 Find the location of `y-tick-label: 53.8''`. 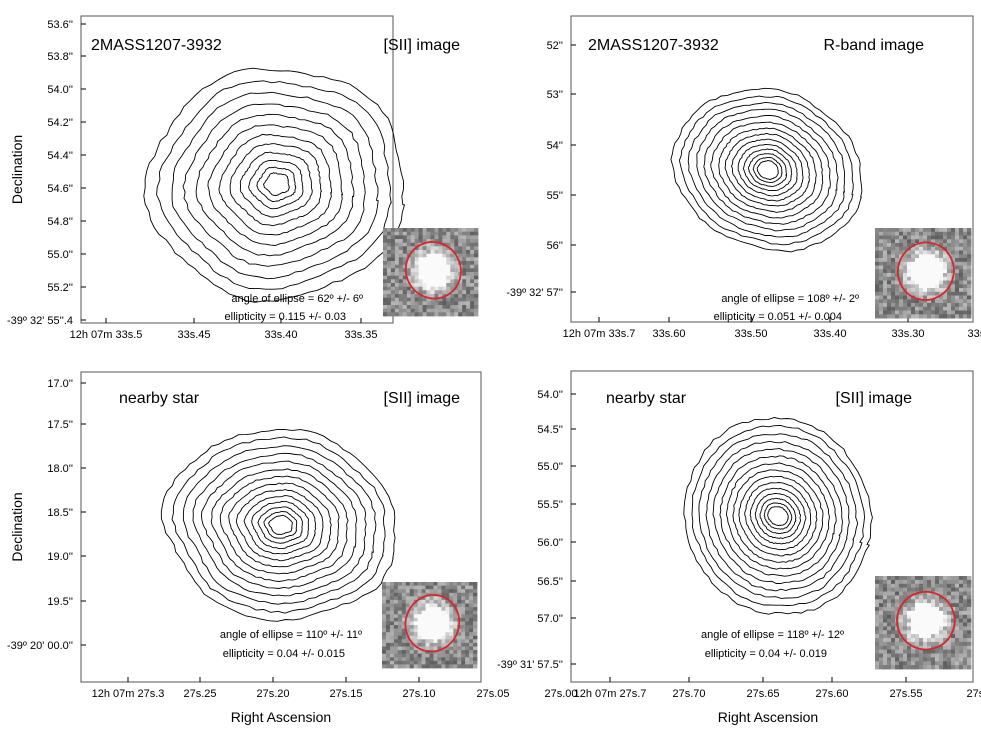

y-tick-label: 53.8'' is located at coordinates (60, 57).